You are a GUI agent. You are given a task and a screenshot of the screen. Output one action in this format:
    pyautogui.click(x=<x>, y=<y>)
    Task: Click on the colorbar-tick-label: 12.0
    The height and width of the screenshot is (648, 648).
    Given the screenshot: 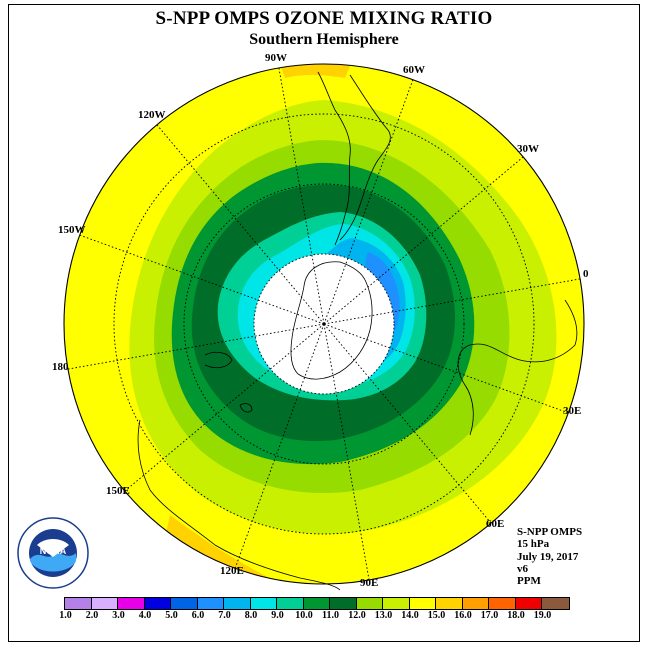 What is the action you would take?
    pyautogui.click(x=357, y=615)
    